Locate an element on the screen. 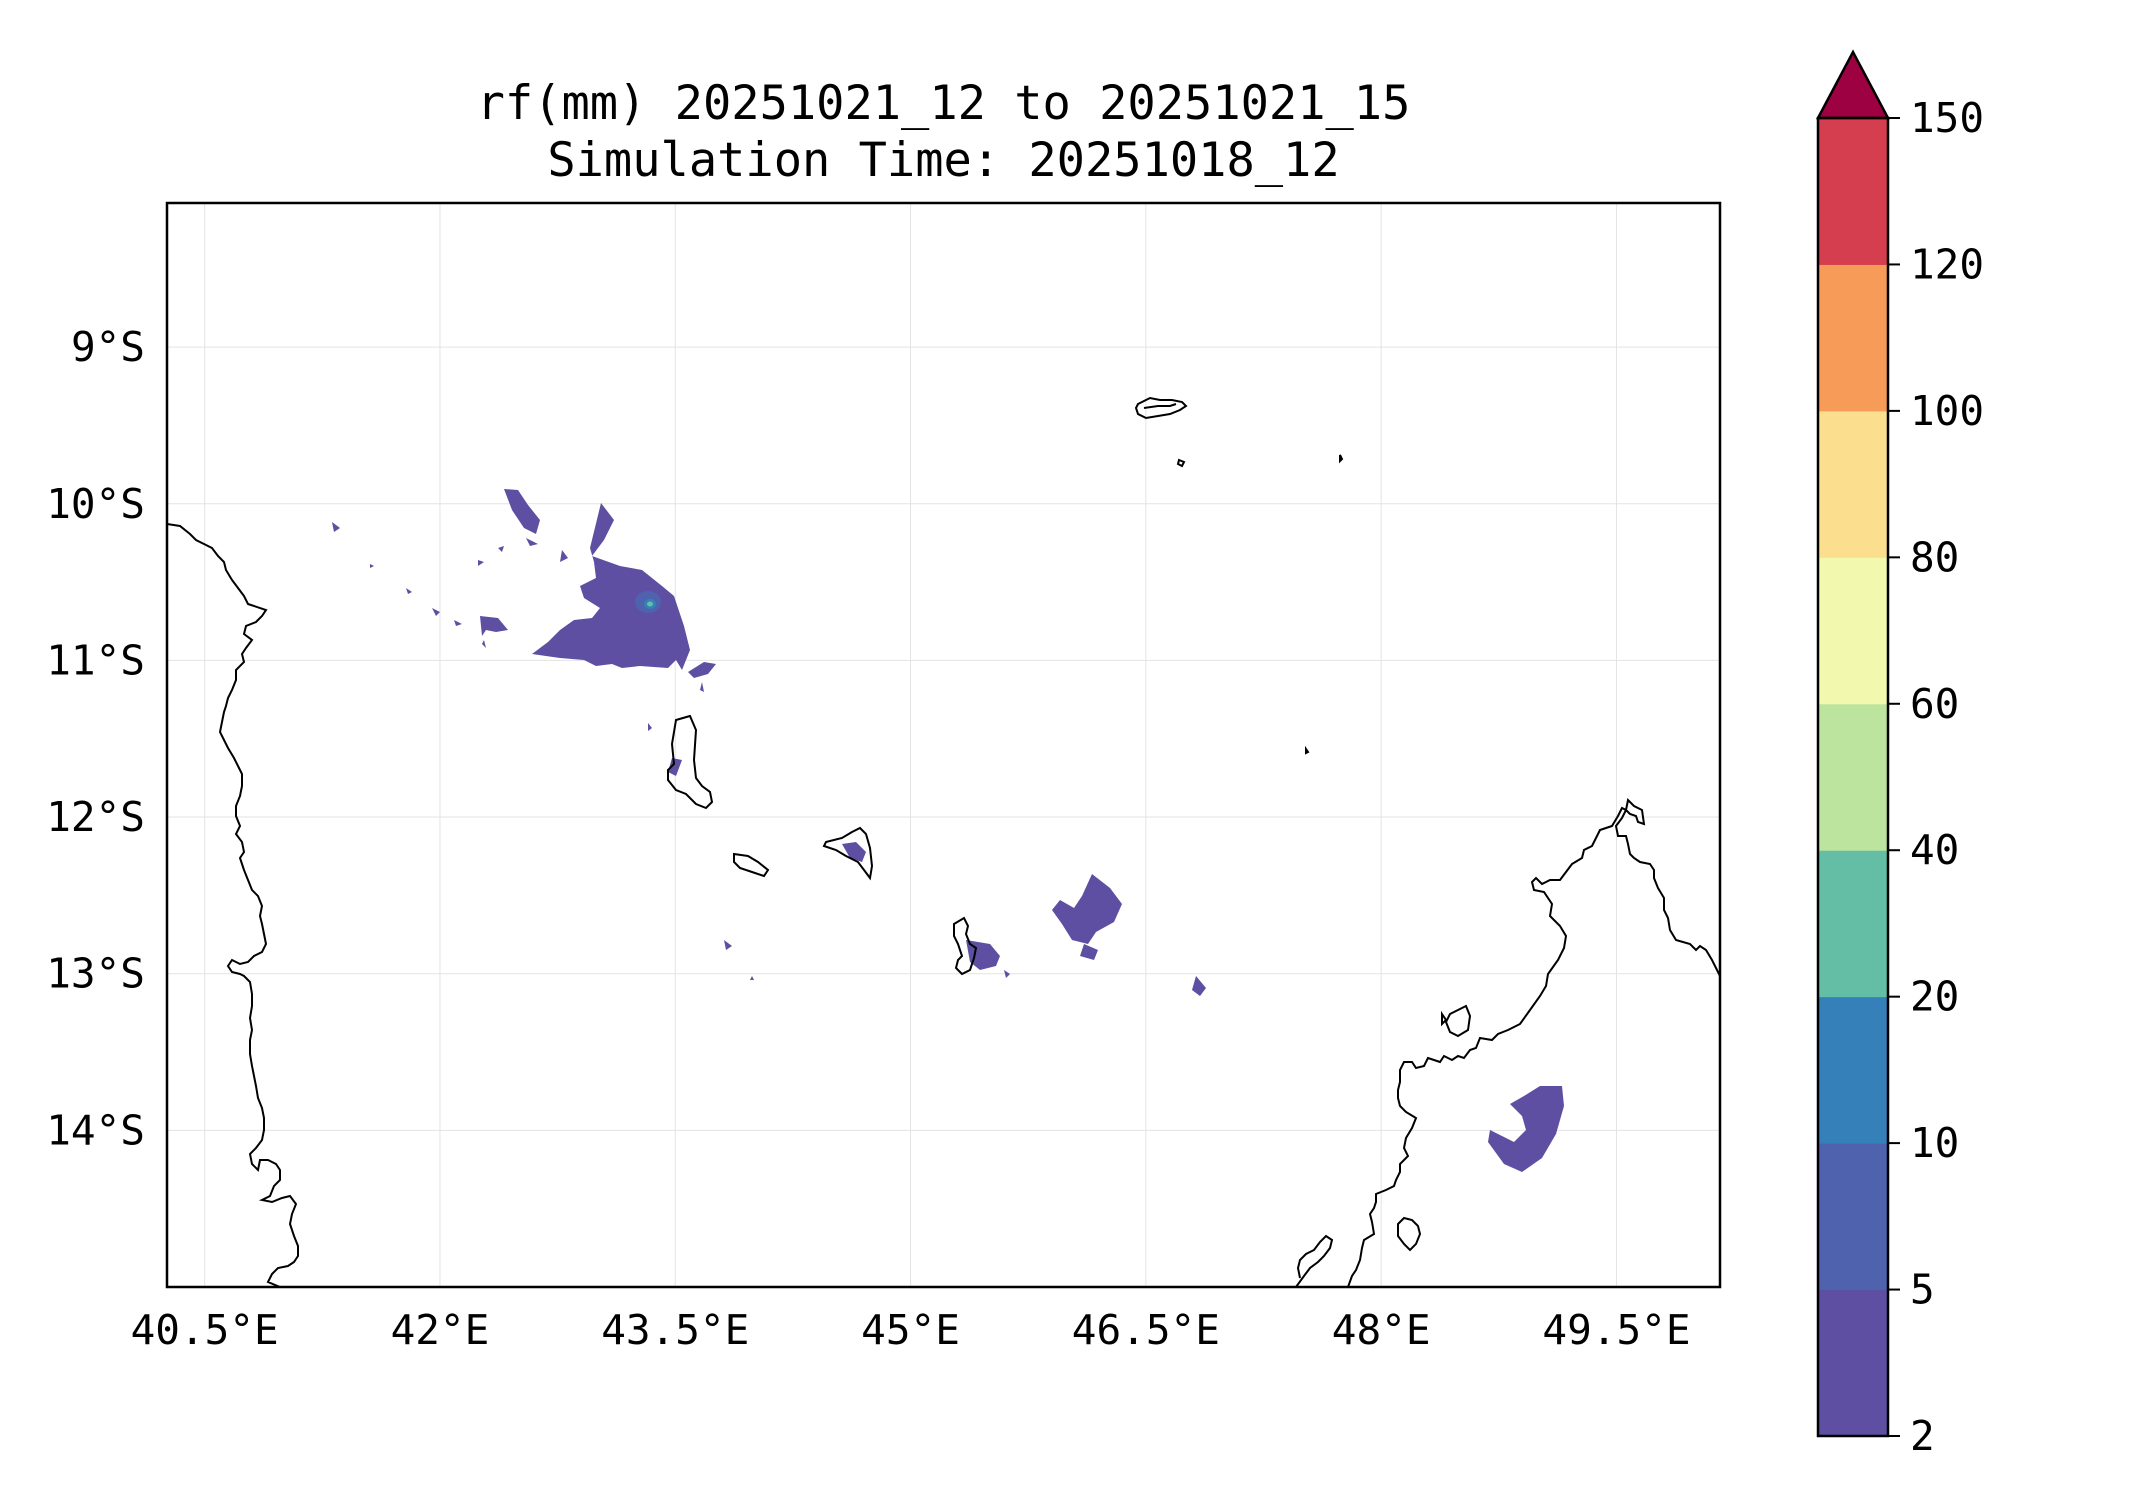  coastline-astove is located at coordinates (1307, 750).